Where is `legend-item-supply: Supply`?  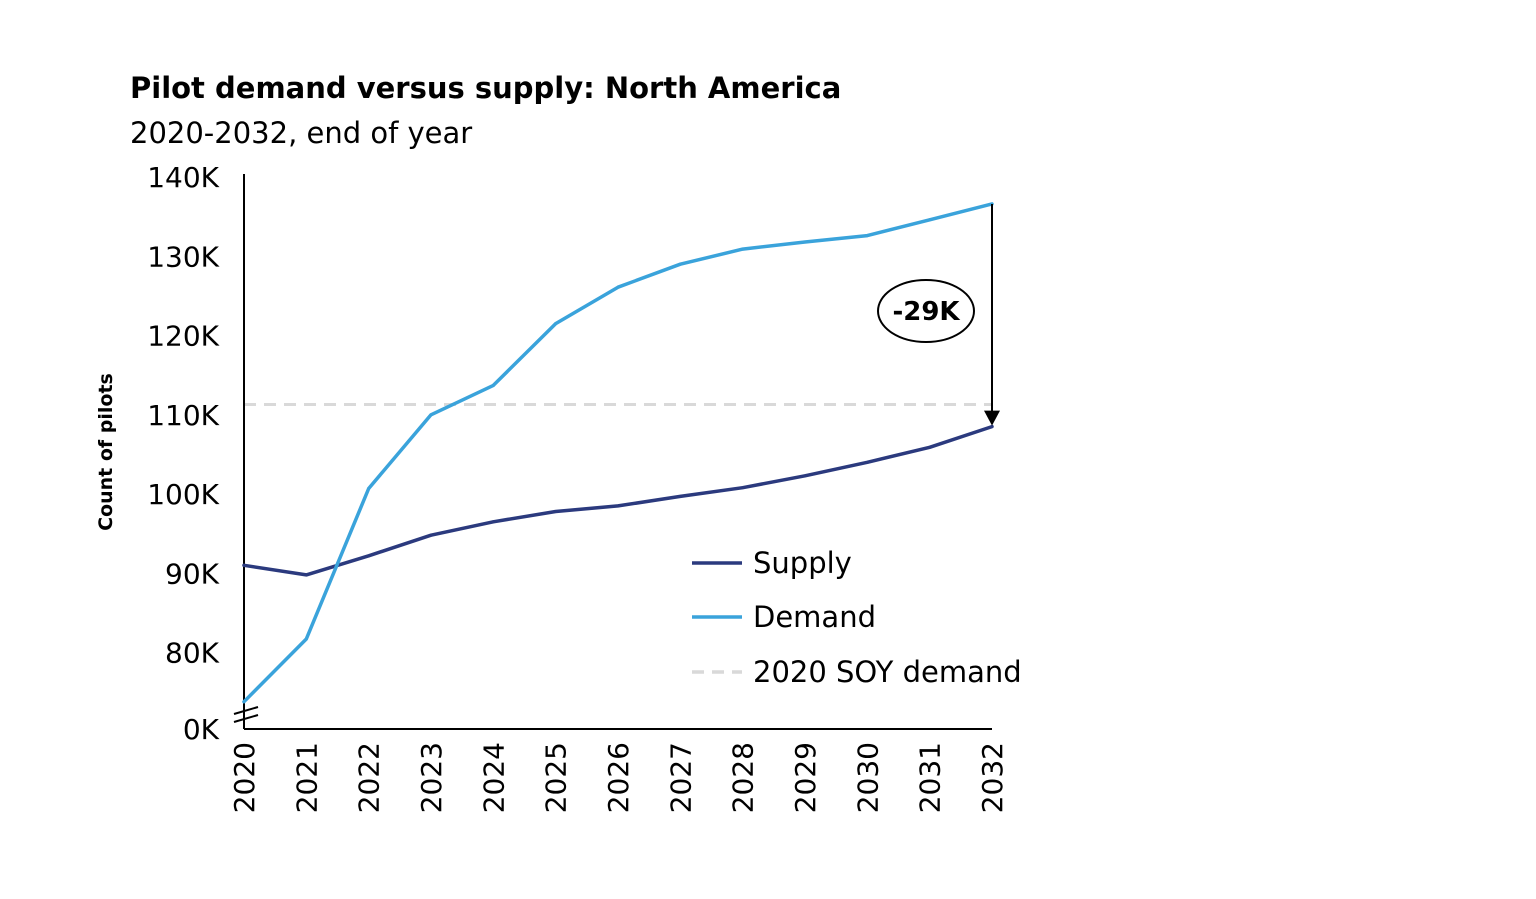
legend-item-supply: Supply is located at coordinates (772, 563).